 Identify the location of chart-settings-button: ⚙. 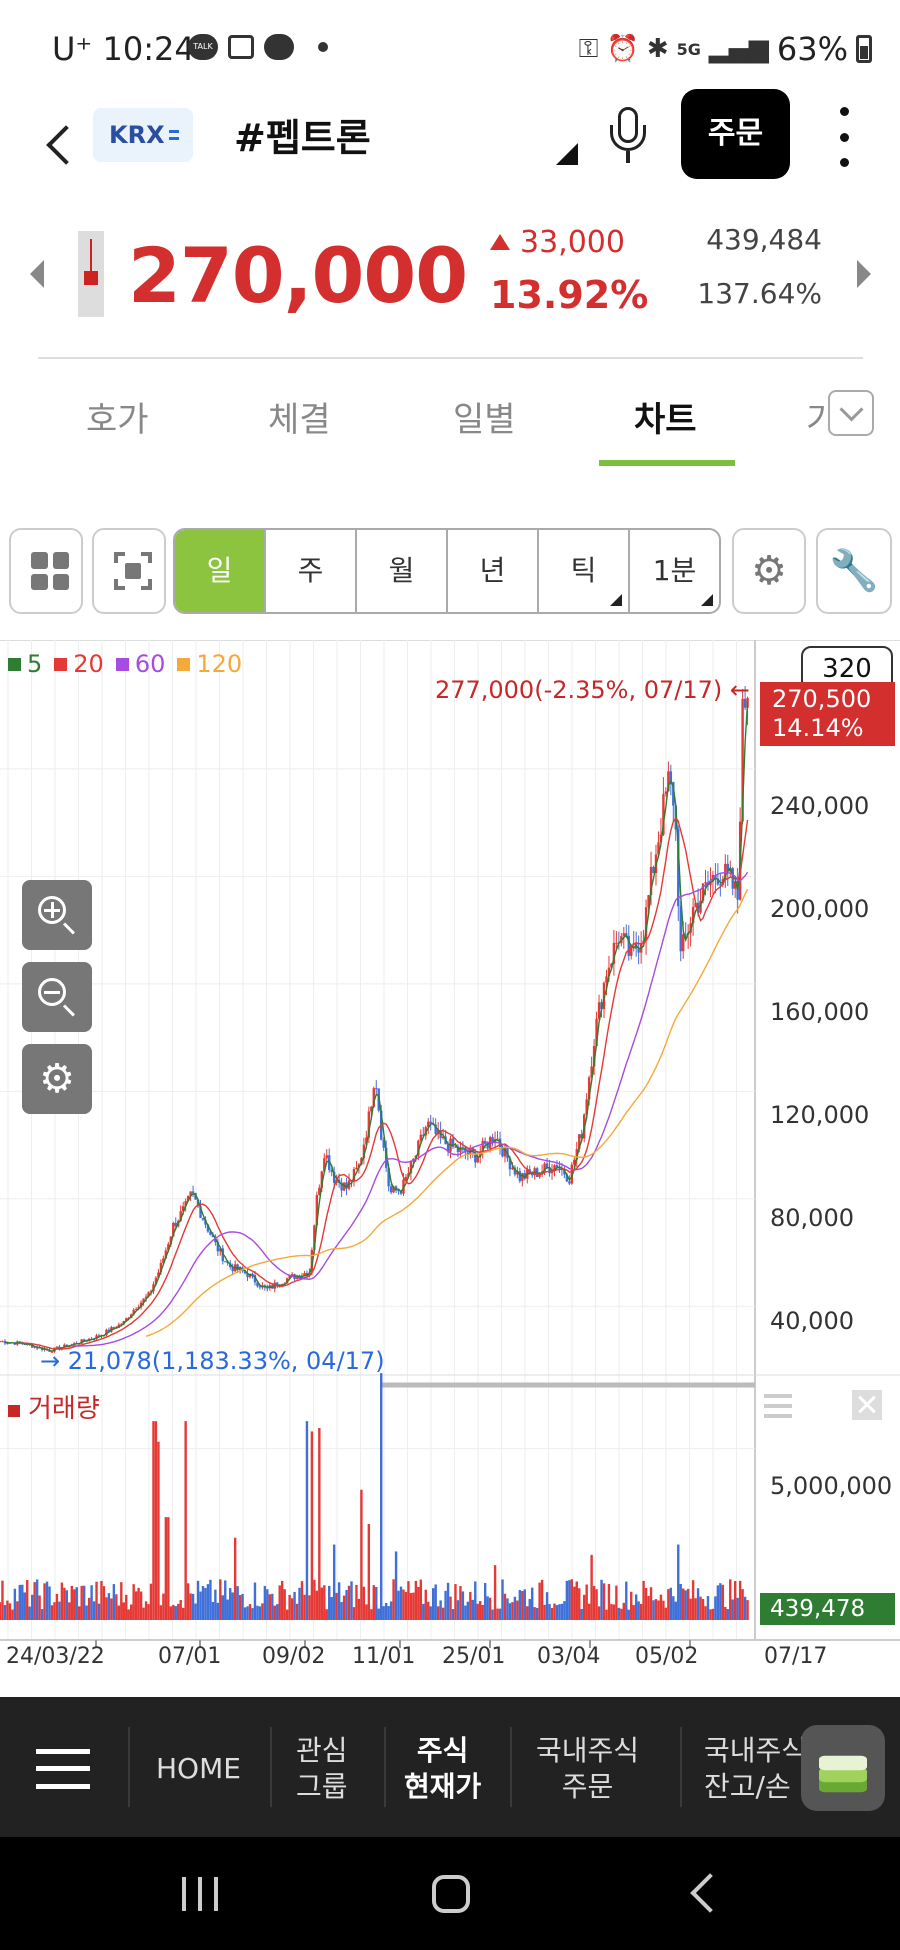
(769, 571).